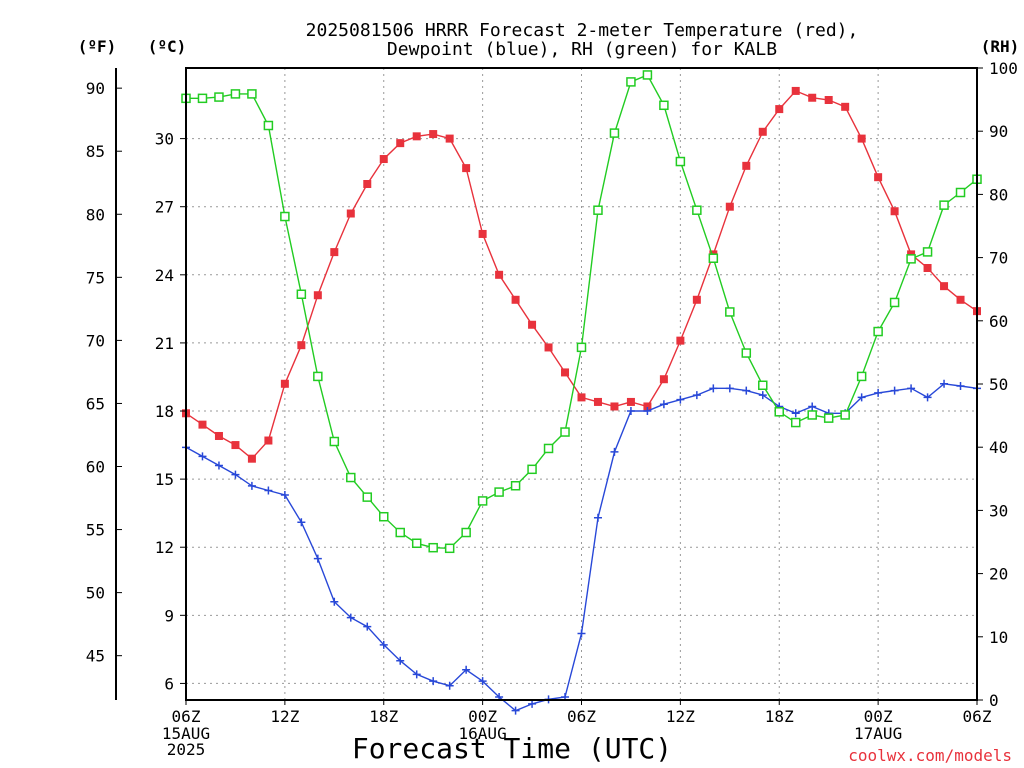 The image size is (1024, 768). Describe the element at coordinates (95, 88) in the screenshot. I see `fahrenheit-tick-label: 90` at that location.